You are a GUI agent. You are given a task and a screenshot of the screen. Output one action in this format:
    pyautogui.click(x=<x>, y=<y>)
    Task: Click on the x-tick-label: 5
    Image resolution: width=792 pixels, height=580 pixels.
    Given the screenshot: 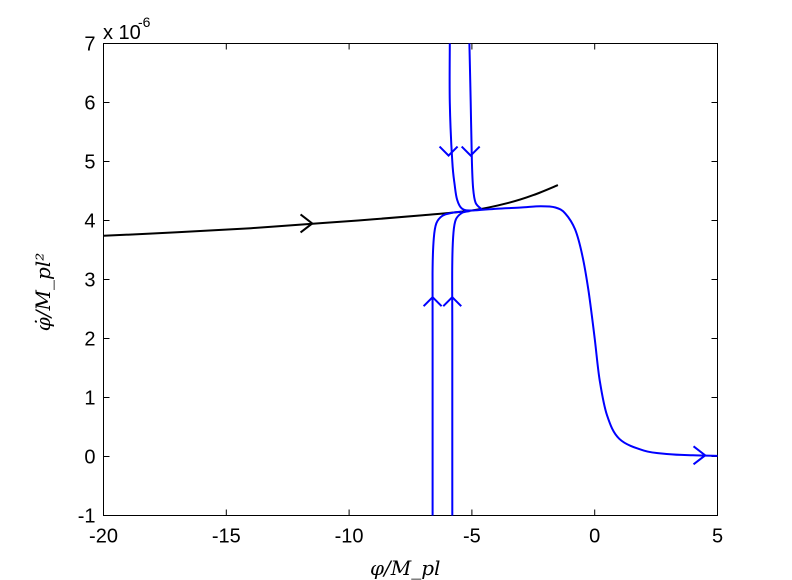 What is the action you would take?
    pyautogui.click(x=717, y=537)
    